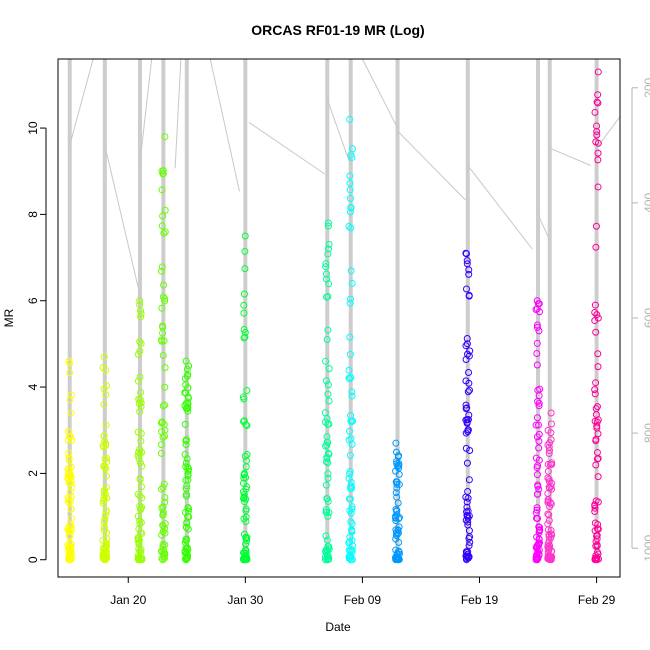  What do you see at coordinates (139, 309) in the screenshot?
I see `pressure-band-rf03` at bounding box center [139, 309].